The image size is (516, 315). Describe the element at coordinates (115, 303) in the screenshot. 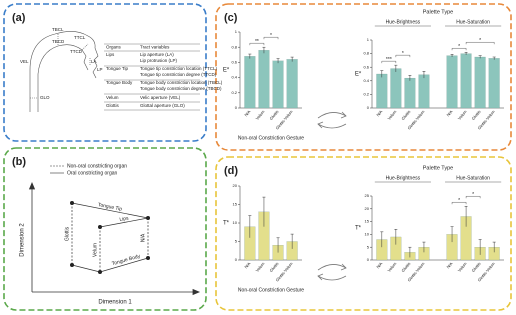

I see `axis-label: Dimension 1` at that location.